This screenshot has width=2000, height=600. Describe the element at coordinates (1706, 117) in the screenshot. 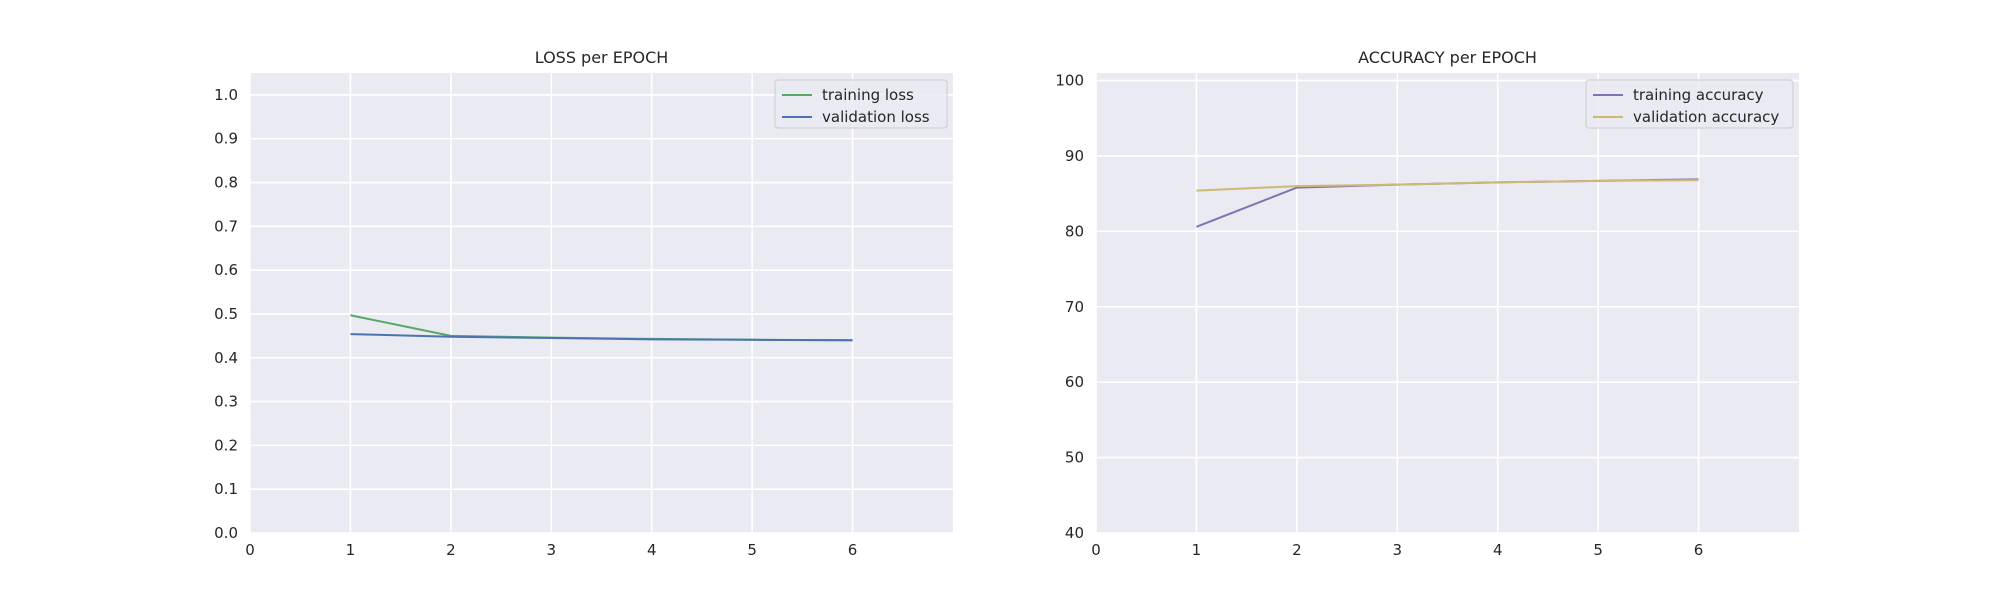

I see `legend-label: validation accuracy` at that location.